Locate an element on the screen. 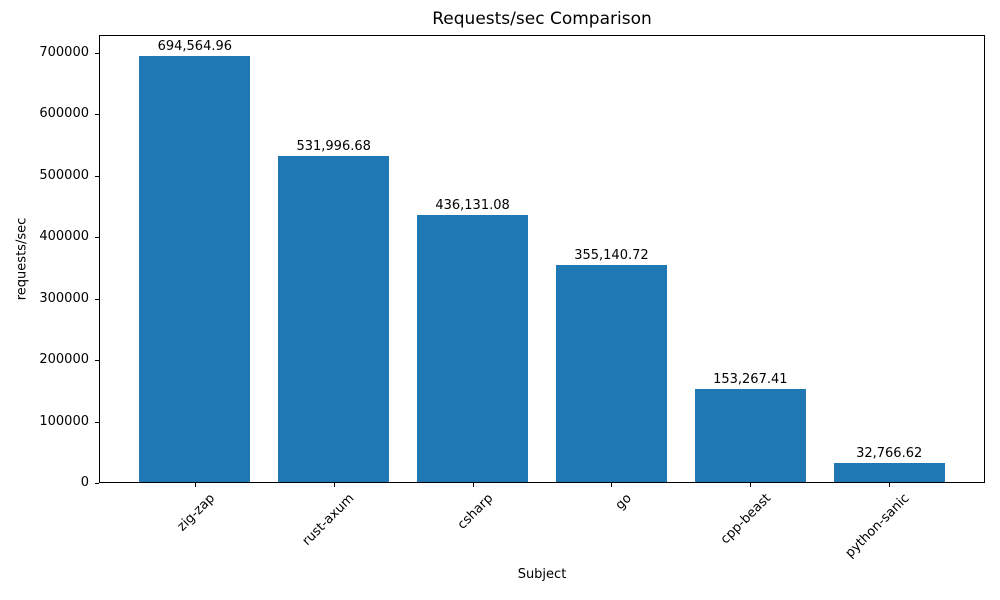  x-tick-label: rust-axum is located at coordinates (328, 520).